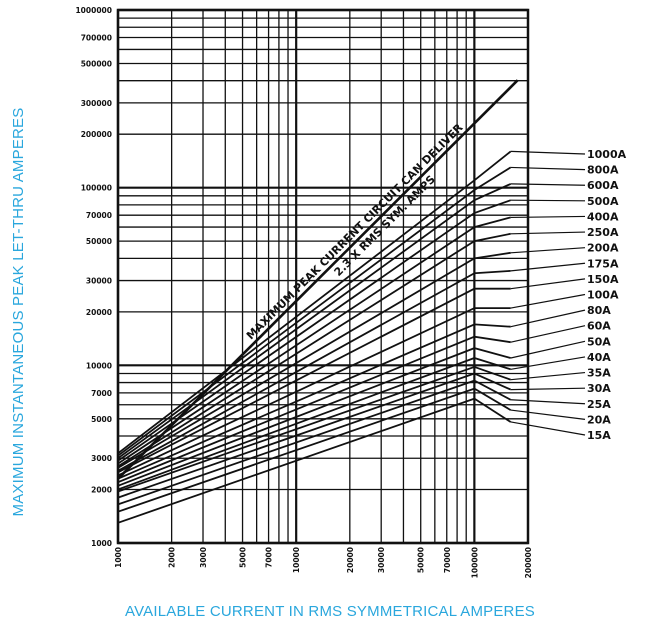 Image resolution: width=645 pixels, height=626 pixels. What do you see at coordinates (599, 326) in the screenshot?
I see `fuse-rating-label: 60A` at bounding box center [599, 326].